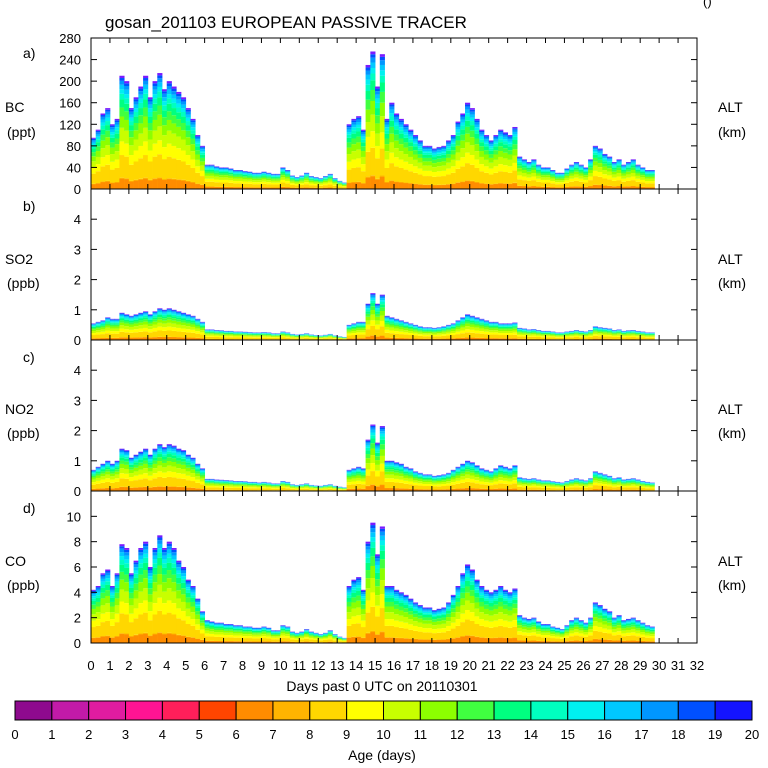  What do you see at coordinates (730, 409) in the screenshot?
I see `right-axis-label-no2: ALT` at bounding box center [730, 409].